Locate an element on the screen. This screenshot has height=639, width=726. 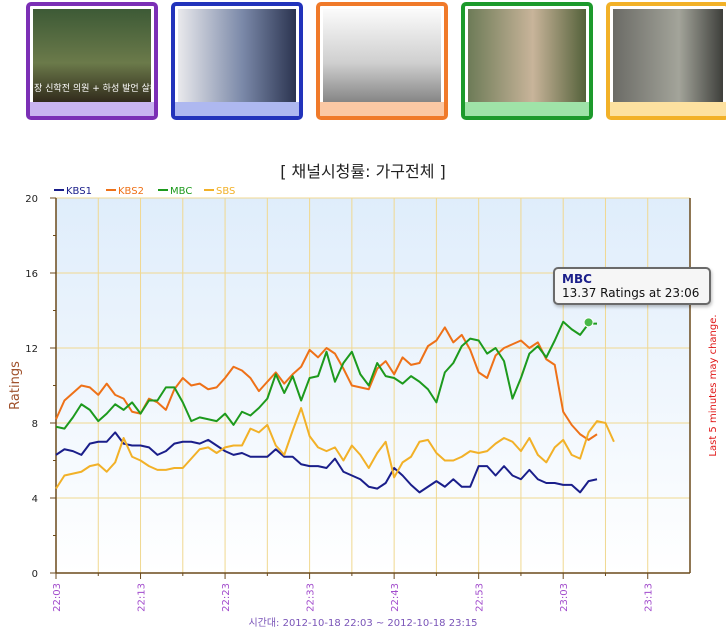
mbc-screenshot is located at coordinates (527, 58).